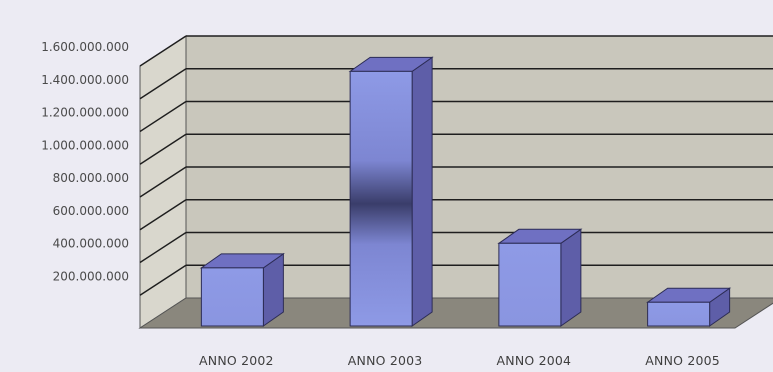 The width and height of the screenshot is (773, 372). Describe the element at coordinates (91, 211) in the screenshot. I see `y-tick-label: 600.000.000` at that location.